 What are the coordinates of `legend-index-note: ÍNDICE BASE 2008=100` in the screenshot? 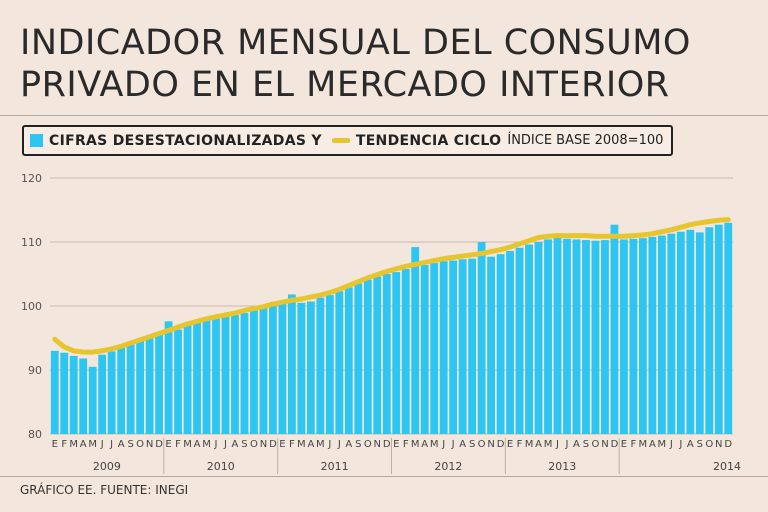 It's located at (585, 140).